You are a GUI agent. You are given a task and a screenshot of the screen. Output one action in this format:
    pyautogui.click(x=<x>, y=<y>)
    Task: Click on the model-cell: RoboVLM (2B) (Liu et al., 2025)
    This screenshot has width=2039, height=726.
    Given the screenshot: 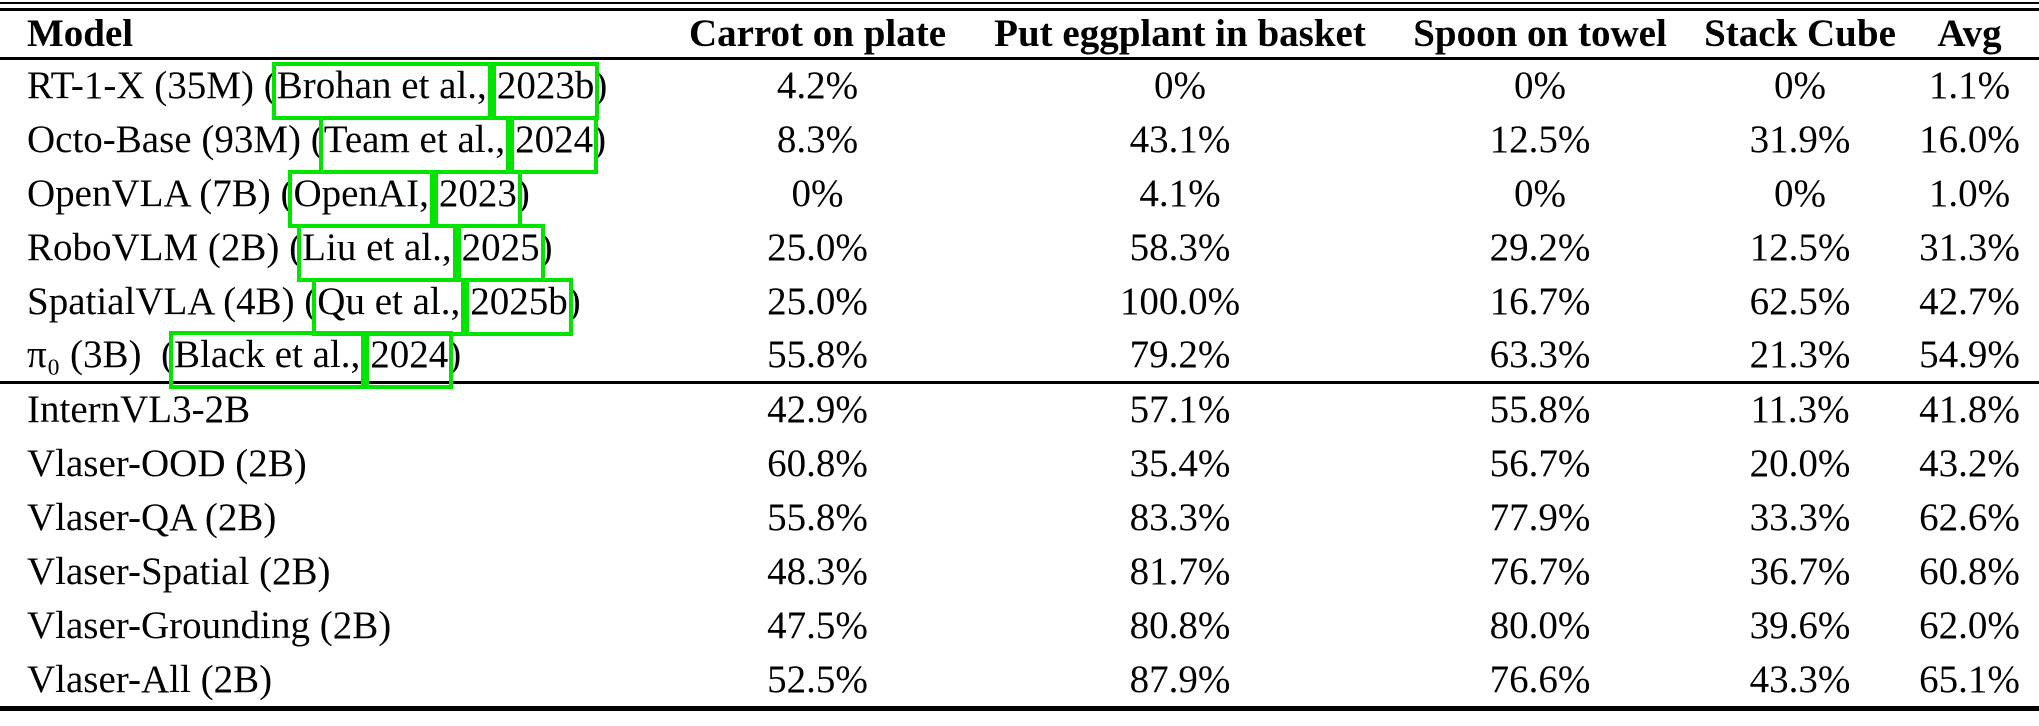 What is the action you would take?
    pyautogui.click(x=327, y=247)
    